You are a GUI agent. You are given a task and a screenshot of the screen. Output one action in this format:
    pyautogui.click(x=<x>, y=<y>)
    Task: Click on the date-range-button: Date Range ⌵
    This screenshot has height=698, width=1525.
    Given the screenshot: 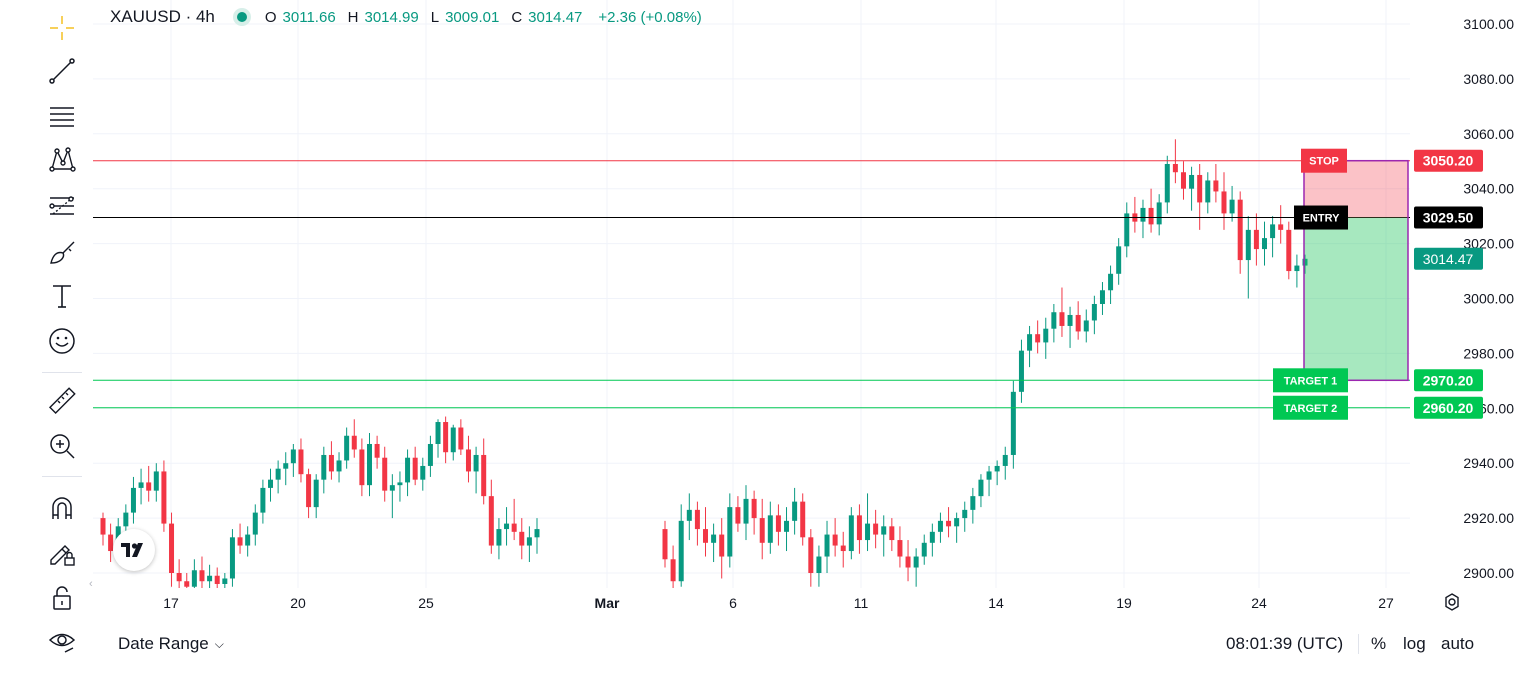 What is the action you would take?
    pyautogui.click(x=171, y=644)
    